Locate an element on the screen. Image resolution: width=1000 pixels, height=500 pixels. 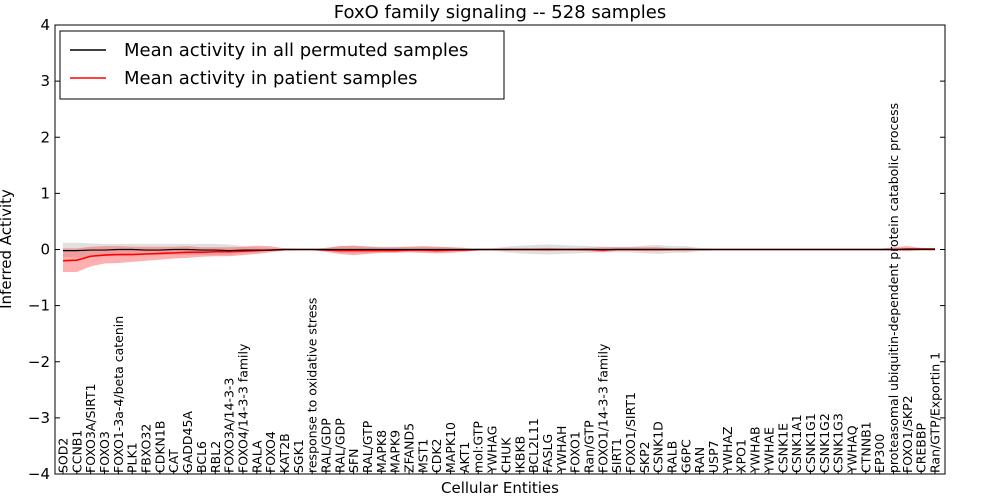
x-category-label: FOXO4 is located at coordinates (270, 452).